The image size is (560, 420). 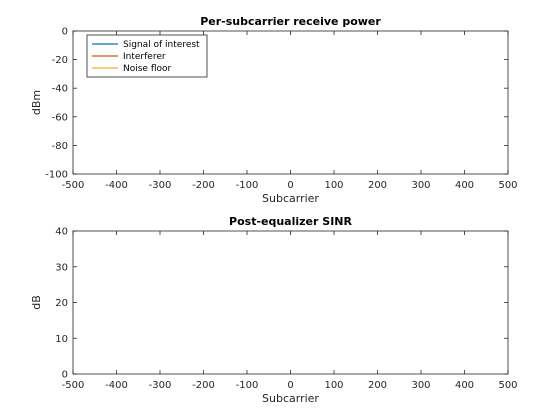 What do you see at coordinates (247, 385) in the screenshot?
I see `sinr-x-tick-label: -100` at bounding box center [247, 385].